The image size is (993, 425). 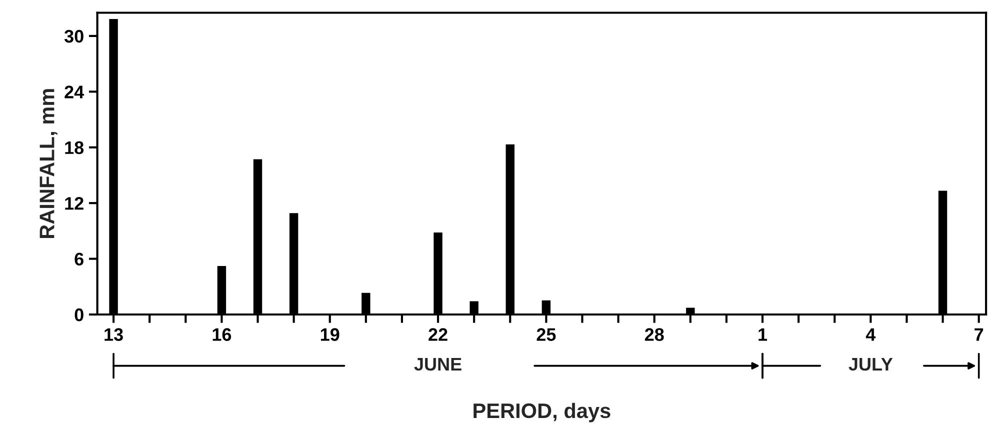 I want to click on x-tick-label: 28, so click(x=654, y=334).